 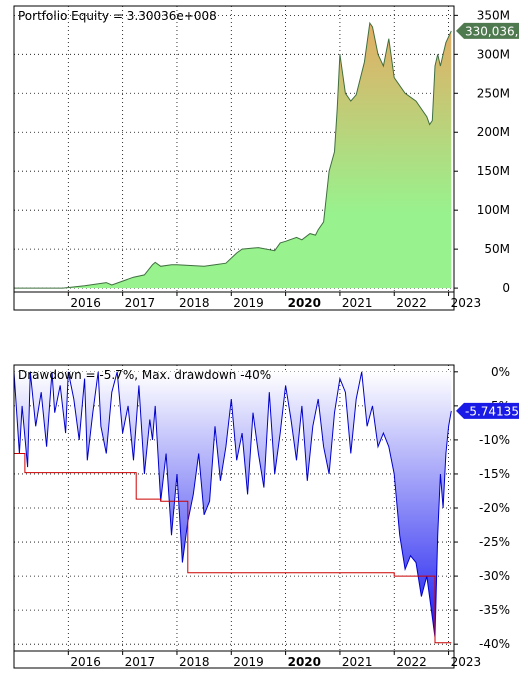 What do you see at coordinates (493, 15) in the screenshot?
I see `eq-y-tick-label: 350M` at bounding box center [493, 15].